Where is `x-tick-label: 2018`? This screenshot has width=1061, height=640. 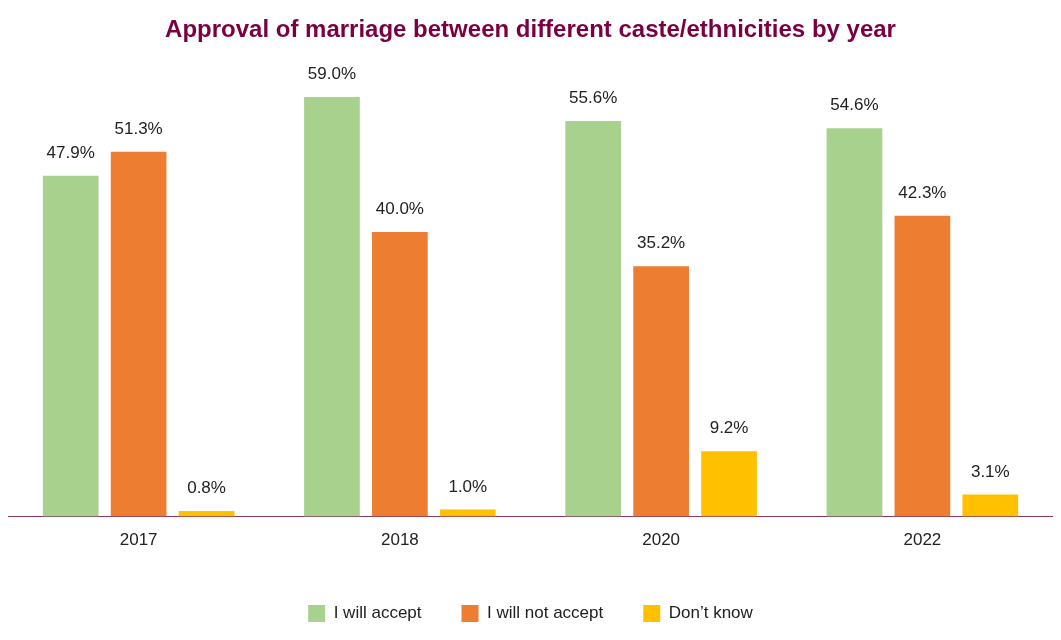
x-tick-label: 2018 is located at coordinates (399, 540).